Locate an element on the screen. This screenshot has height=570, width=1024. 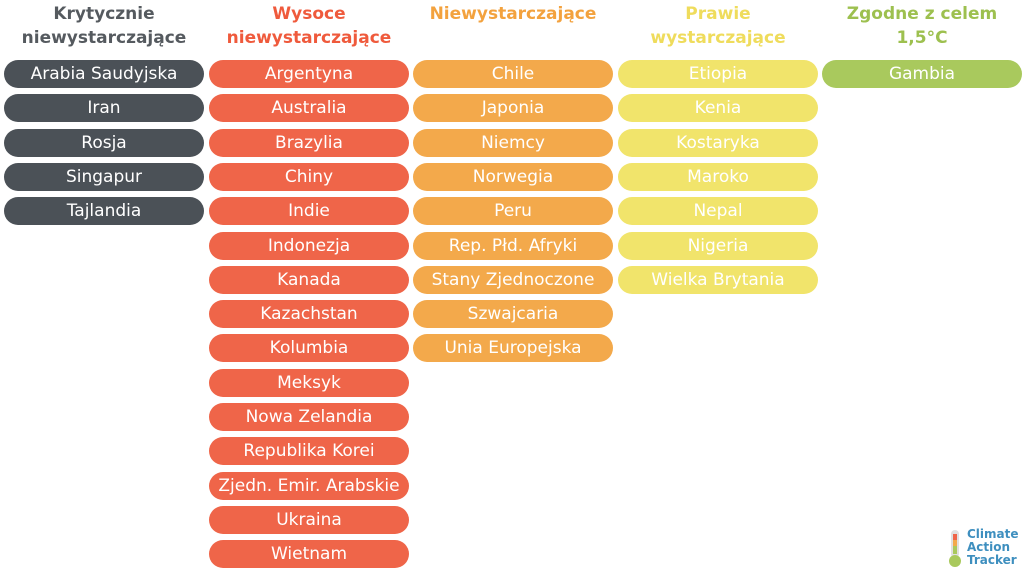
country-pill: Meksyk is located at coordinates (309, 382).